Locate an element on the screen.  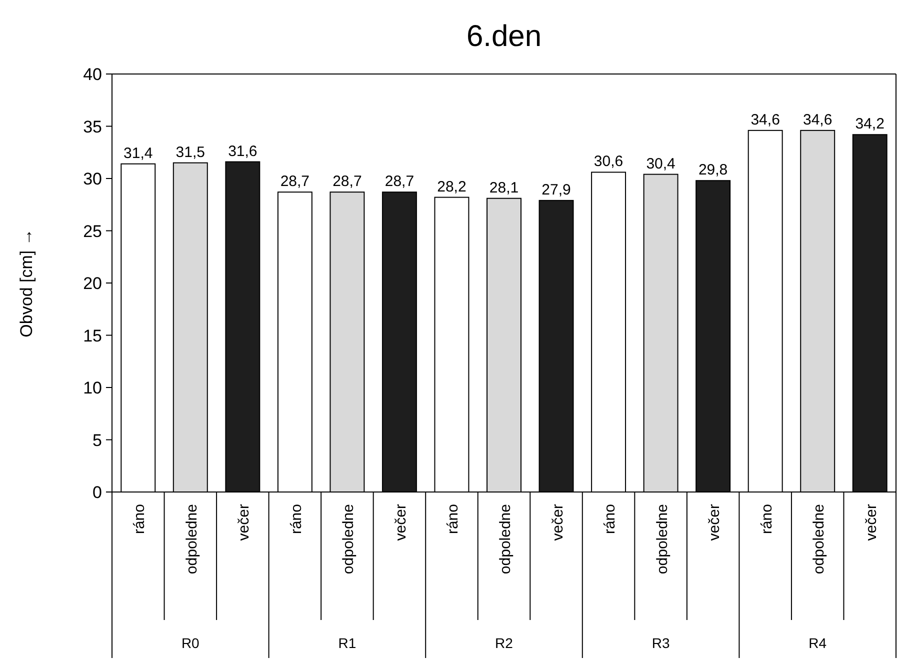
y-tick-label: 35 is located at coordinates (92, 126).